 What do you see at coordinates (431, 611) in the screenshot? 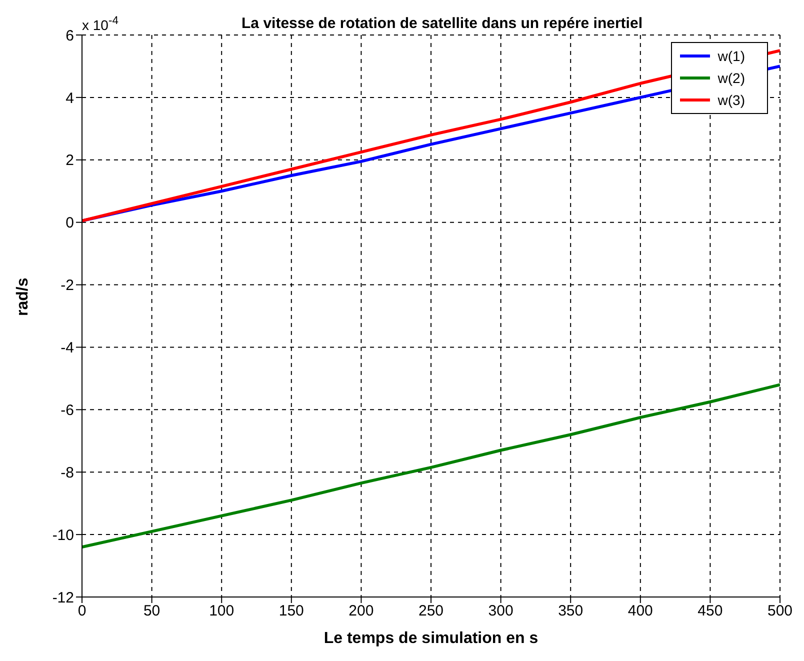
I see `x-tick-label: 250` at bounding box center [431, 611].